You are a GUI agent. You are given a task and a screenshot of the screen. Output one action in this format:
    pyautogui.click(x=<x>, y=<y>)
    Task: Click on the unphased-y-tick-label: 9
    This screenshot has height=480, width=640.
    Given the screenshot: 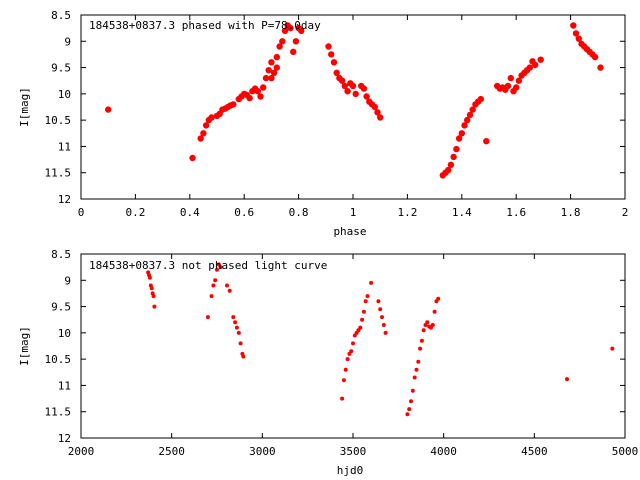 What is the action you would take?
    pyautogui.click(x=67, y=280)
    